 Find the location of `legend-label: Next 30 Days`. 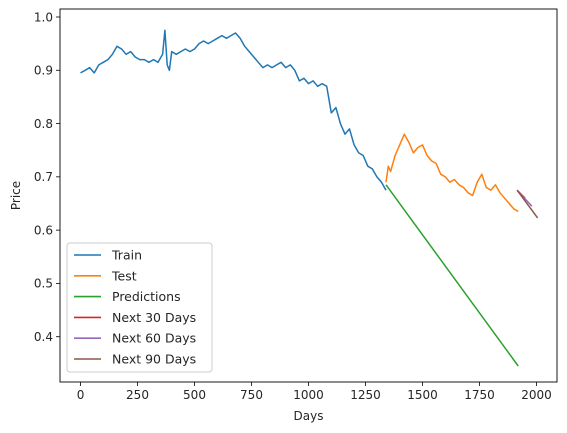

legend-label: Next 30 Days is located at coordinates (154, 317).